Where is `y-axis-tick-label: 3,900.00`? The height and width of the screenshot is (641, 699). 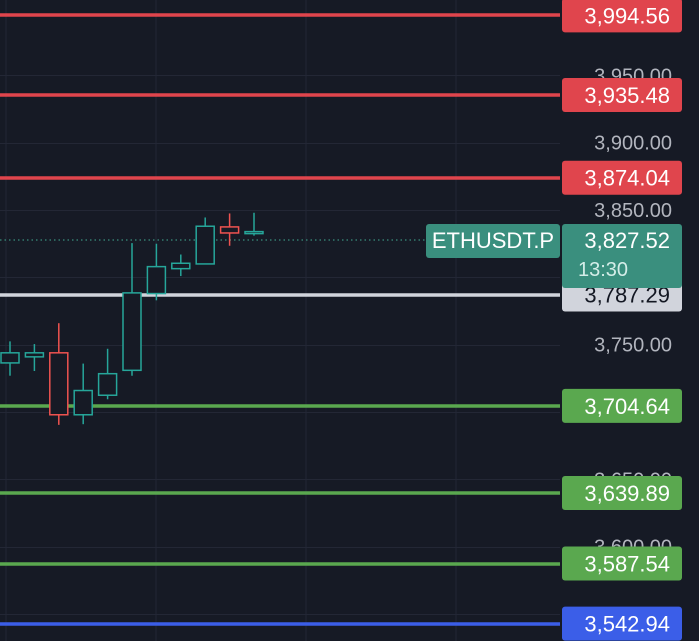 y-axis-tick-label: 3,900.00 is located at coordinates (633, 144).